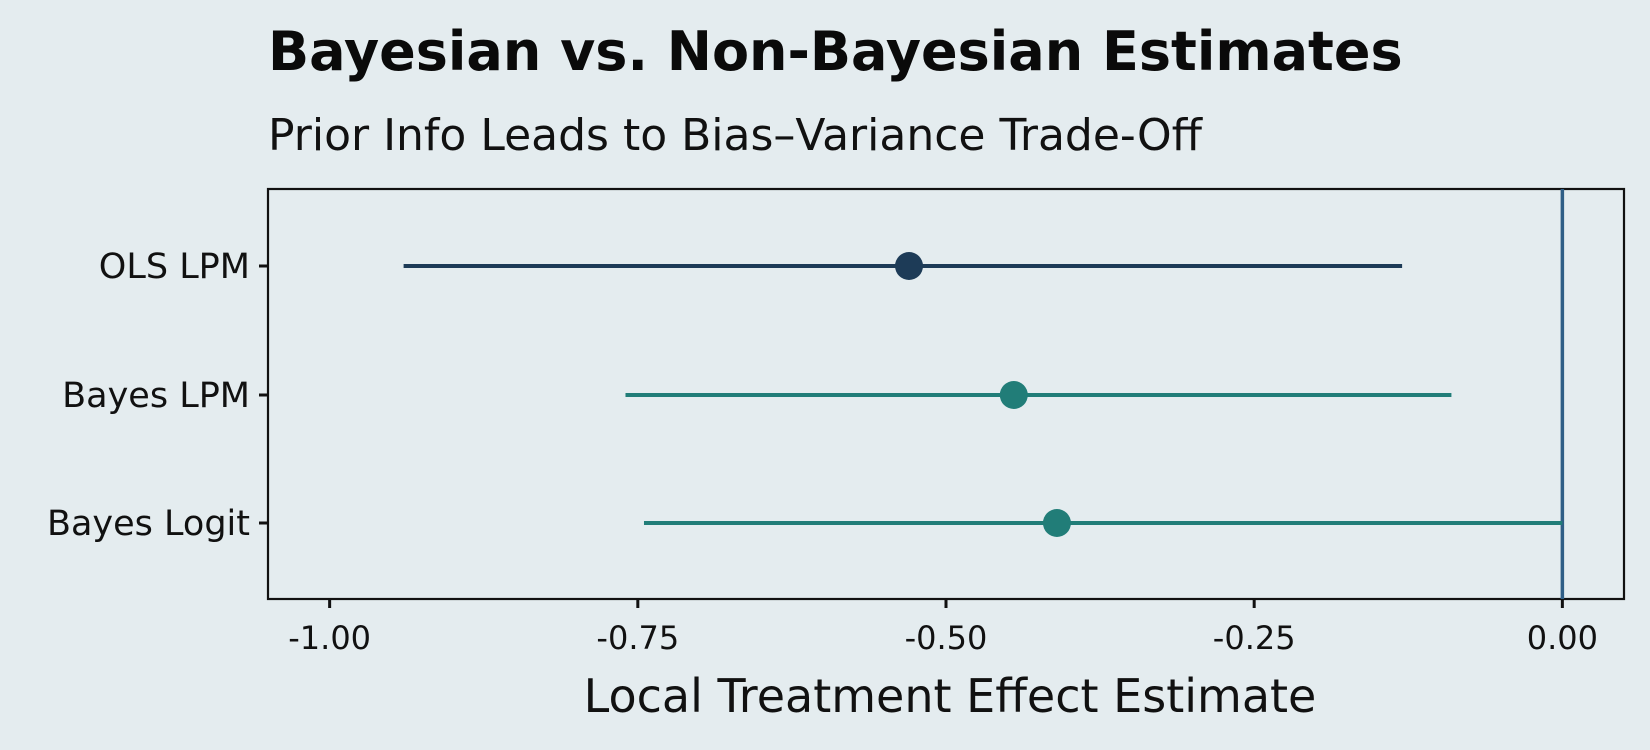 The image size is (1650, 750). What do you see at coordinates (1254, 638) in the screenshot?
I see `x-tick-label: -0.25` at bounding box center [1254, 638].